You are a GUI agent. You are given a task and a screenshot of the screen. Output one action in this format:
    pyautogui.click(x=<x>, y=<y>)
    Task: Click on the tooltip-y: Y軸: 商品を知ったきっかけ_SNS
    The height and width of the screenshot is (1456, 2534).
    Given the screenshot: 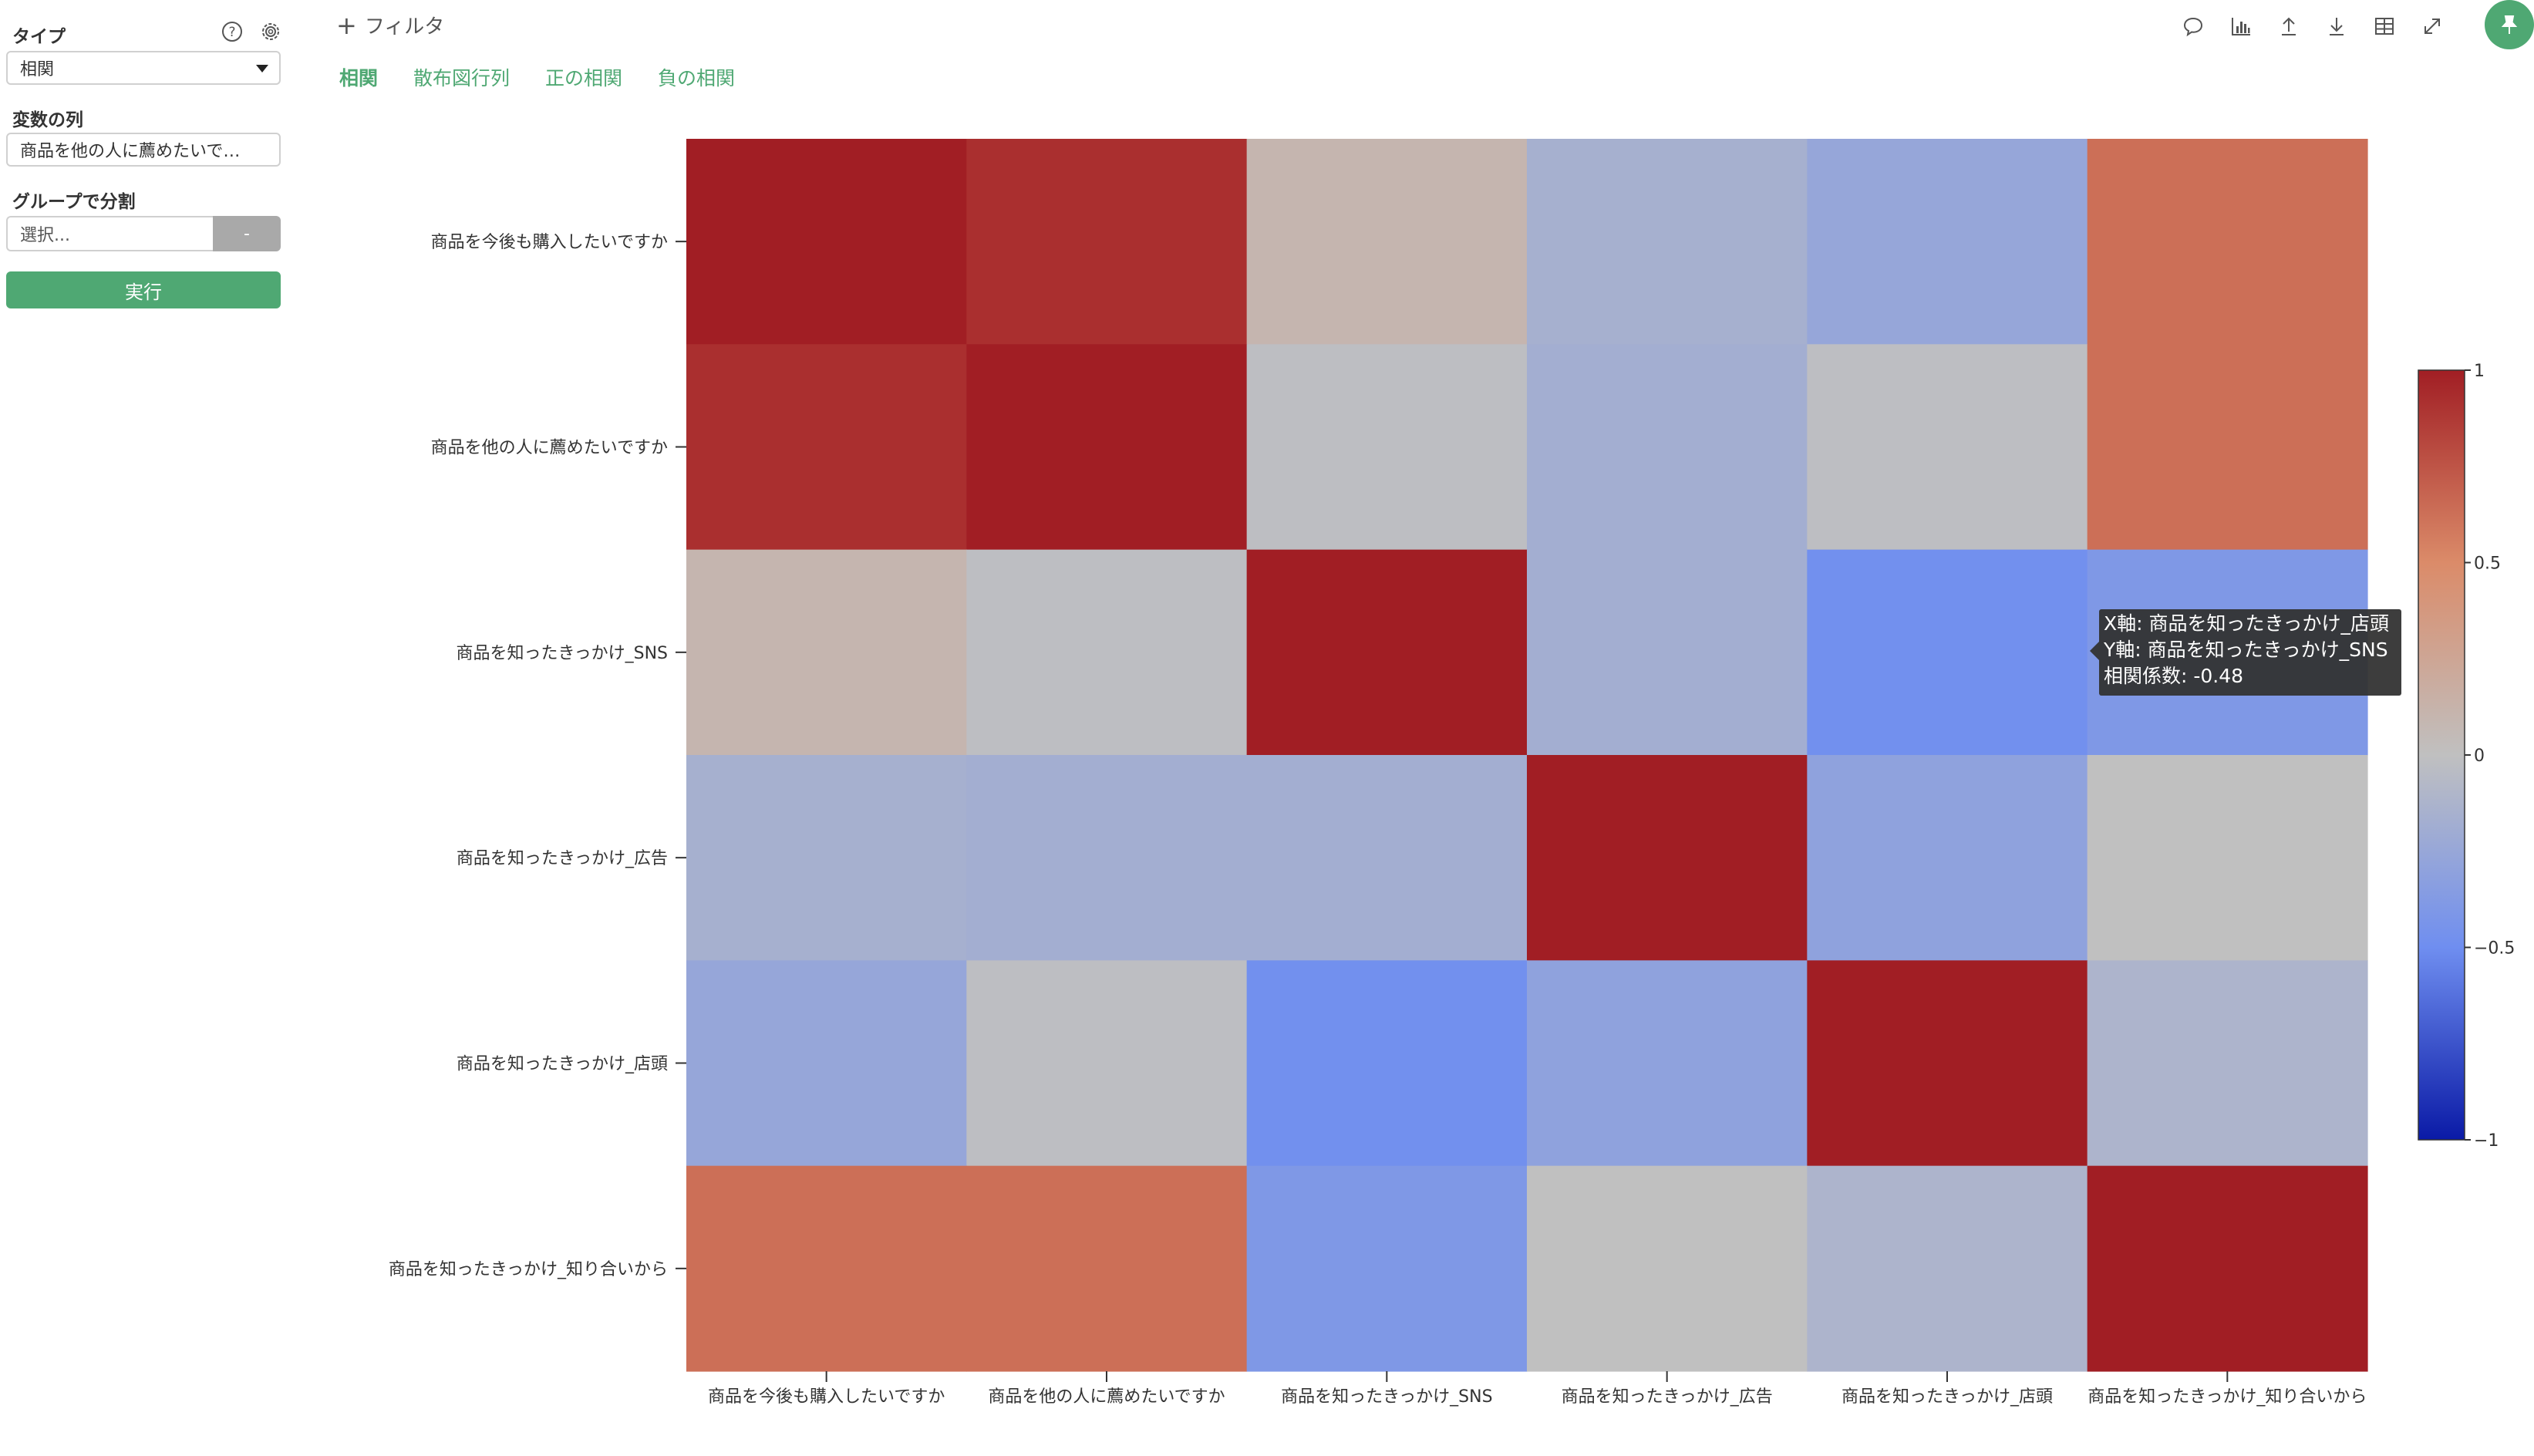 What is the action you would take?
    pyautogui.click(x=2246, y=650)
    